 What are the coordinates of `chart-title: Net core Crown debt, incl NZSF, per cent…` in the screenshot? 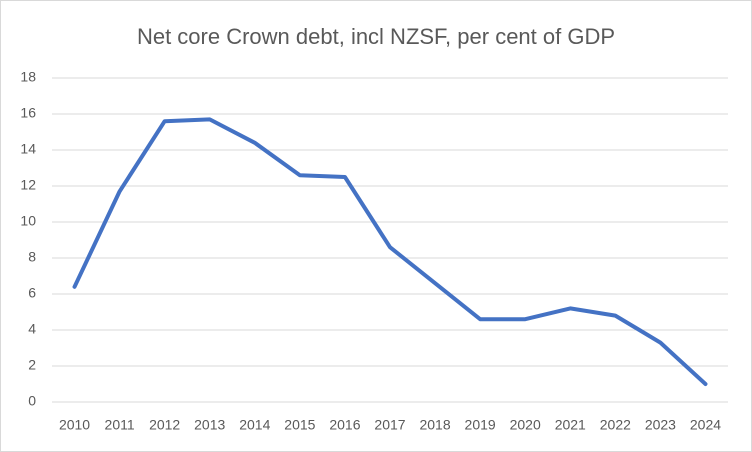 It's located at (376, 36).